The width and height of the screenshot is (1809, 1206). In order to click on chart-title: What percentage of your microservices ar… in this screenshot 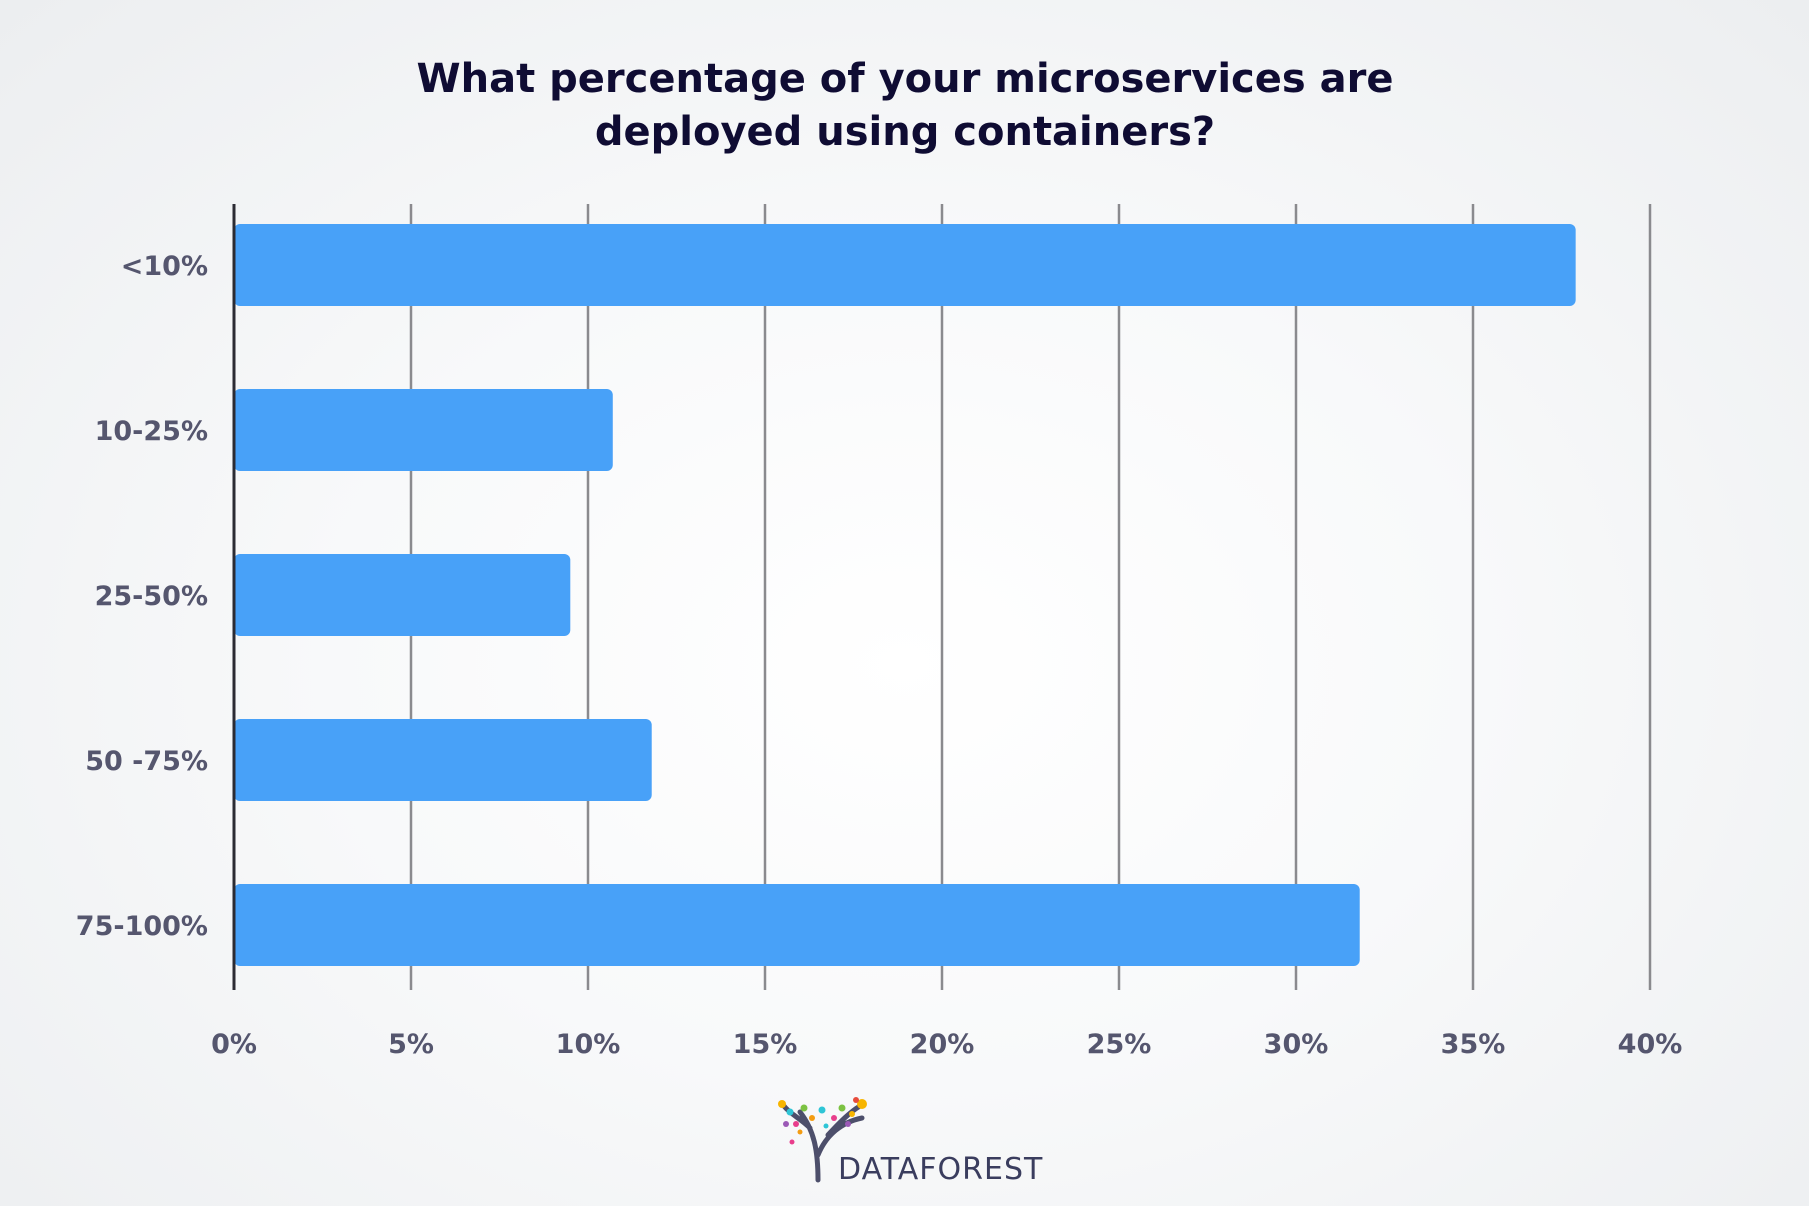, I will do `click(905, 105)`.